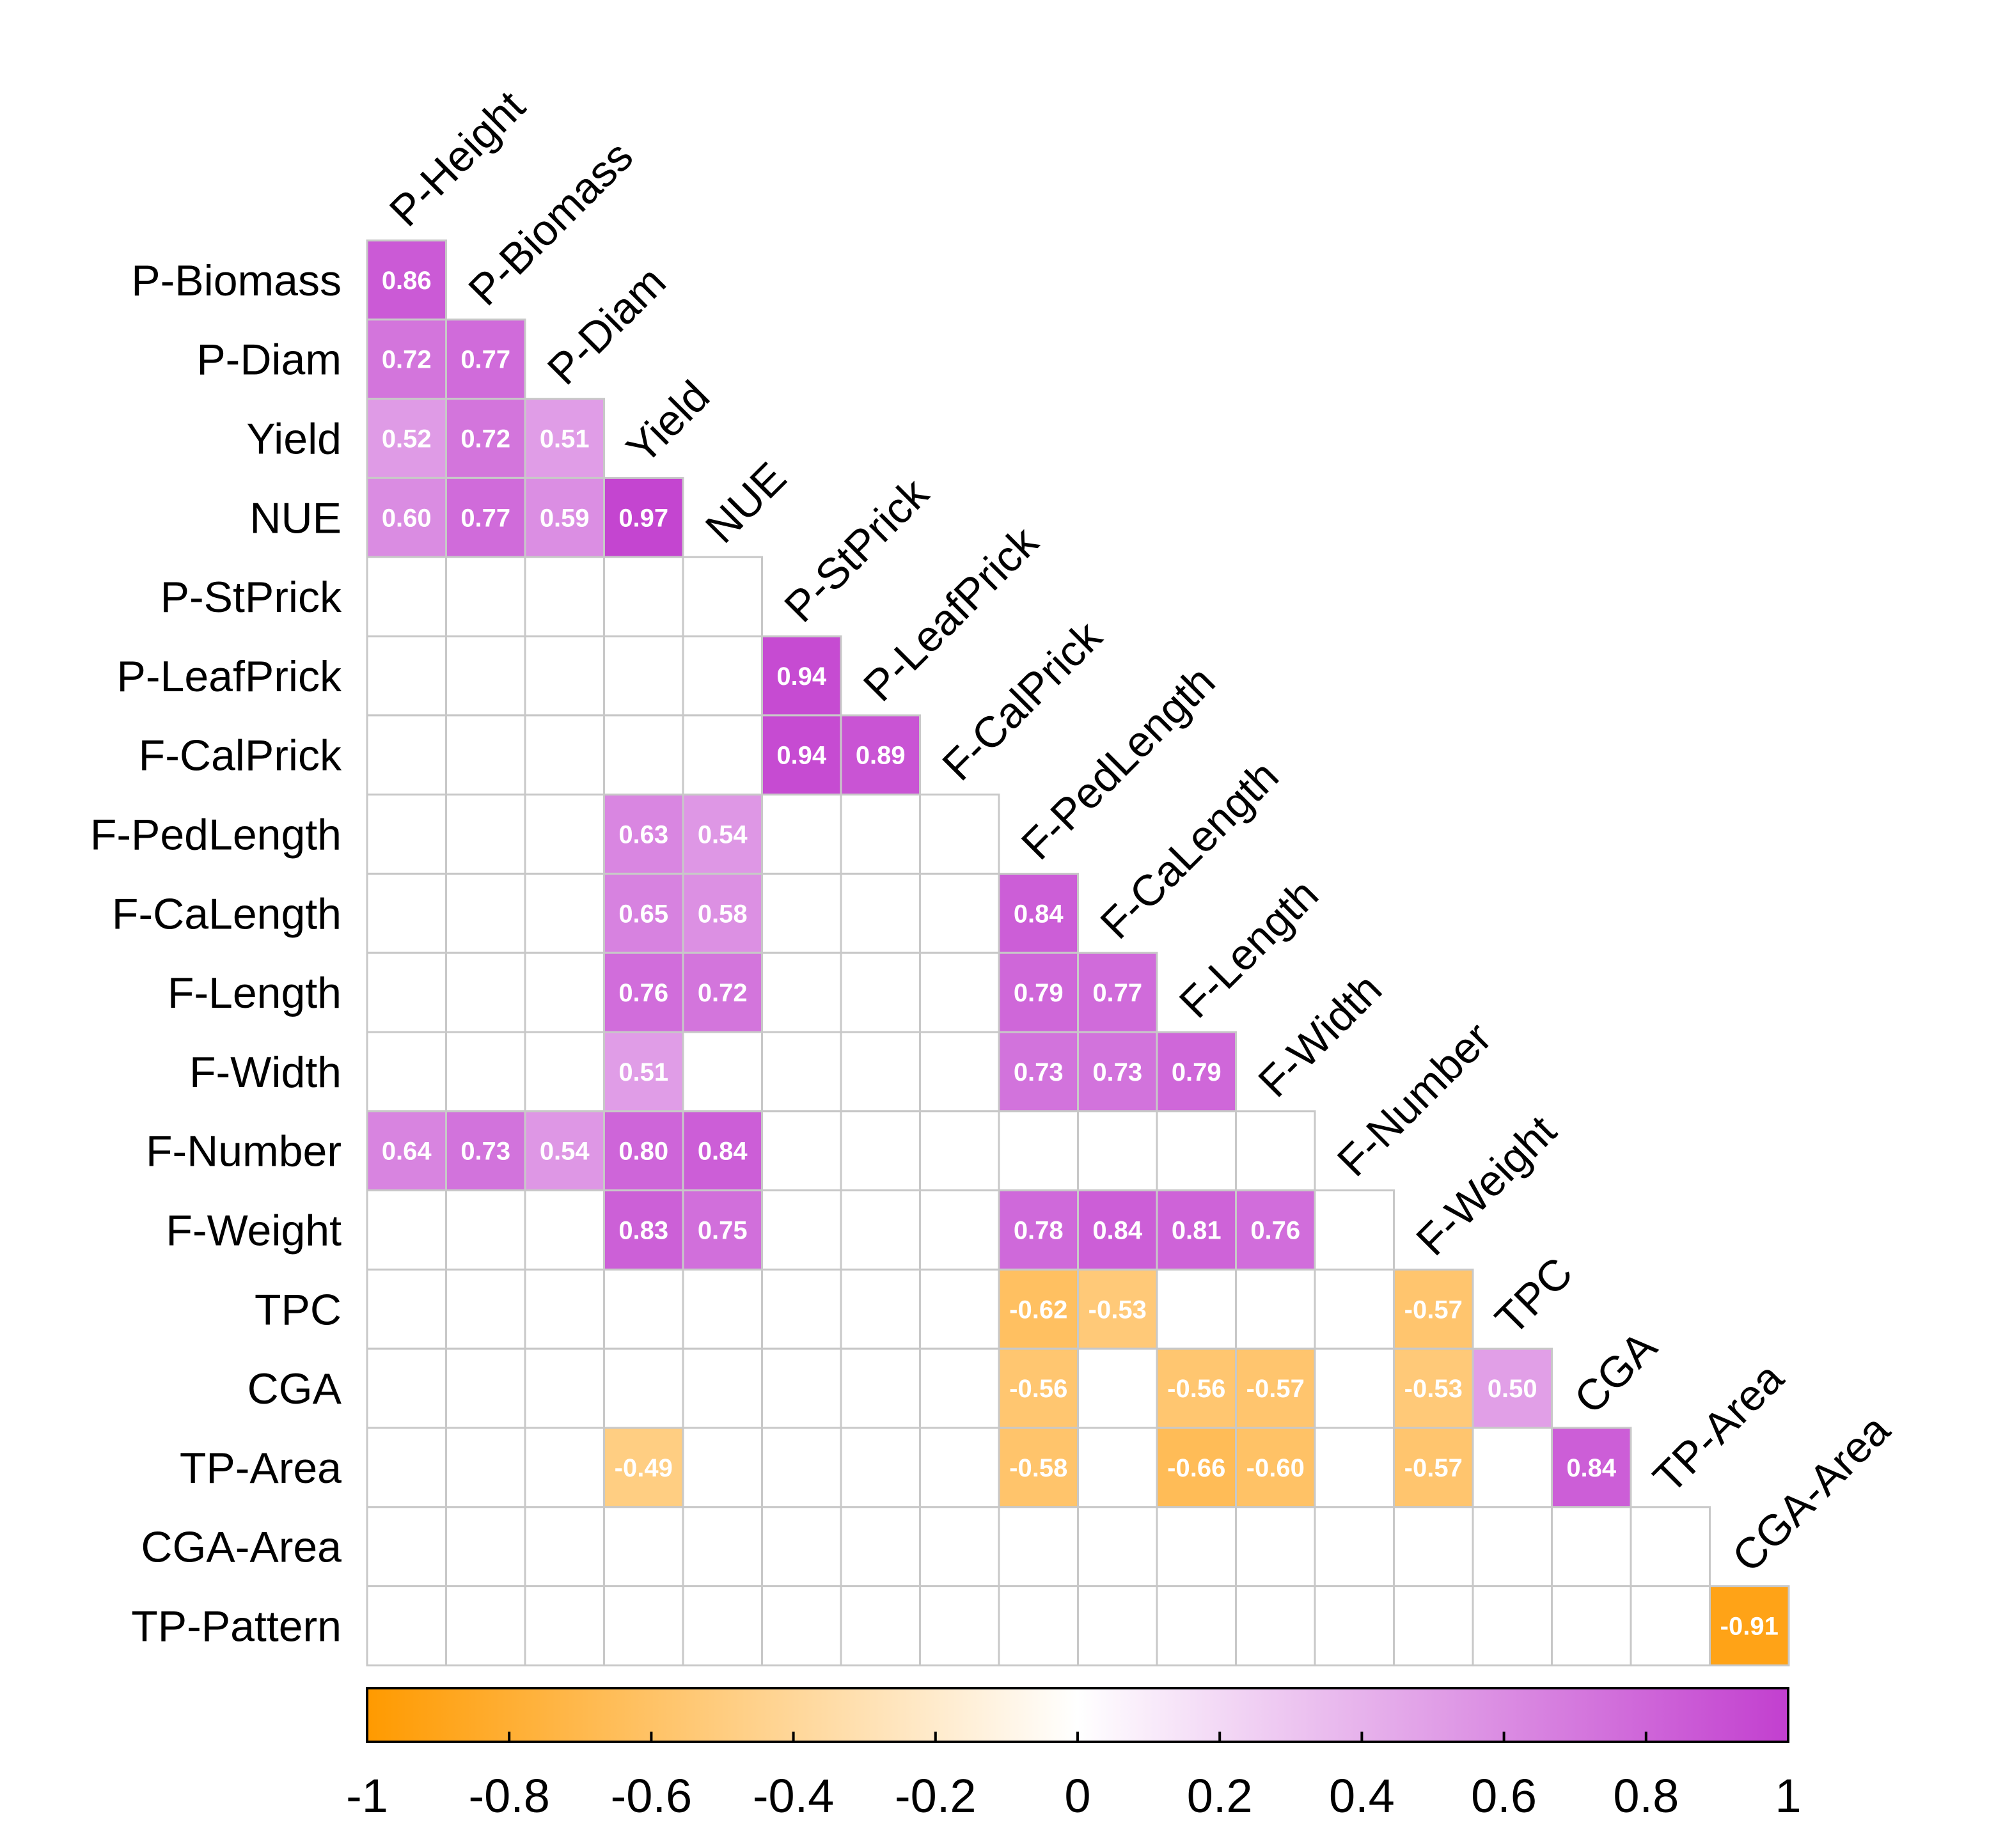 The height and width of the screenshot is (1848, 1996). What do you see at coordinates (644, 1468) in the screenshot?
I see `cell-value-label: -0.49` at bounding box center [644, 1468].